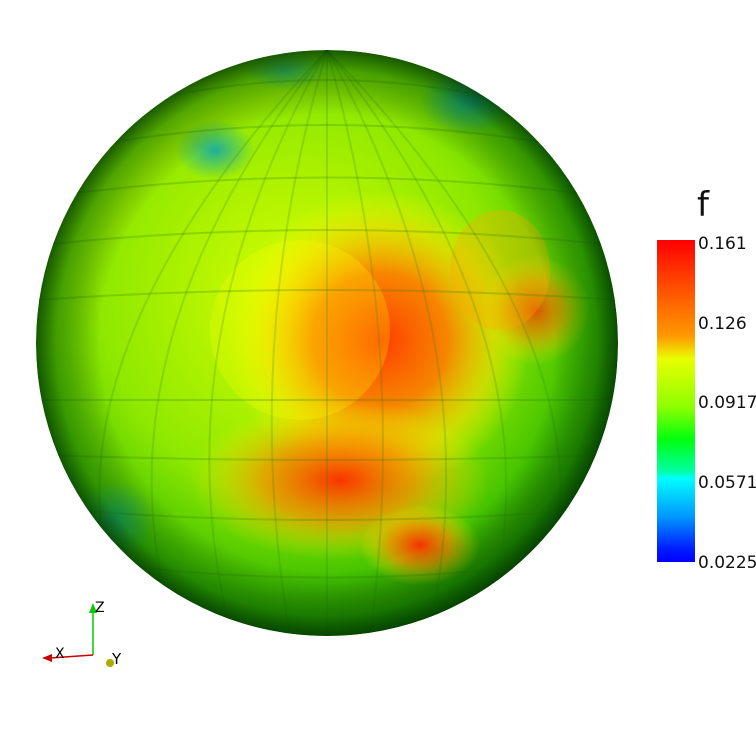 The width and height of the screenshot is (756, 753). I want to click on axis-label-y: Y, so click(117, 659).